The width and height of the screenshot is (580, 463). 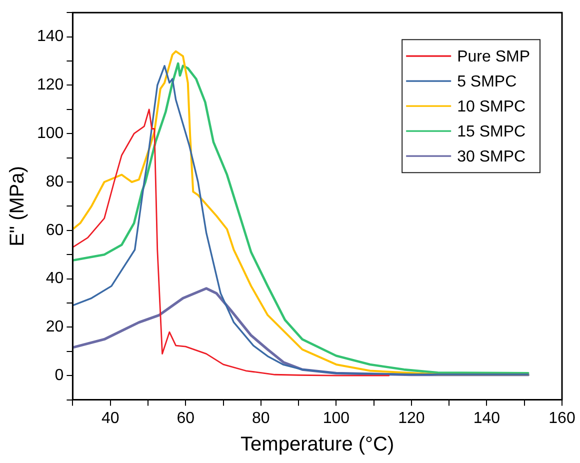 I want to click on x-tick-label: 140, so click(x=486, y=418).